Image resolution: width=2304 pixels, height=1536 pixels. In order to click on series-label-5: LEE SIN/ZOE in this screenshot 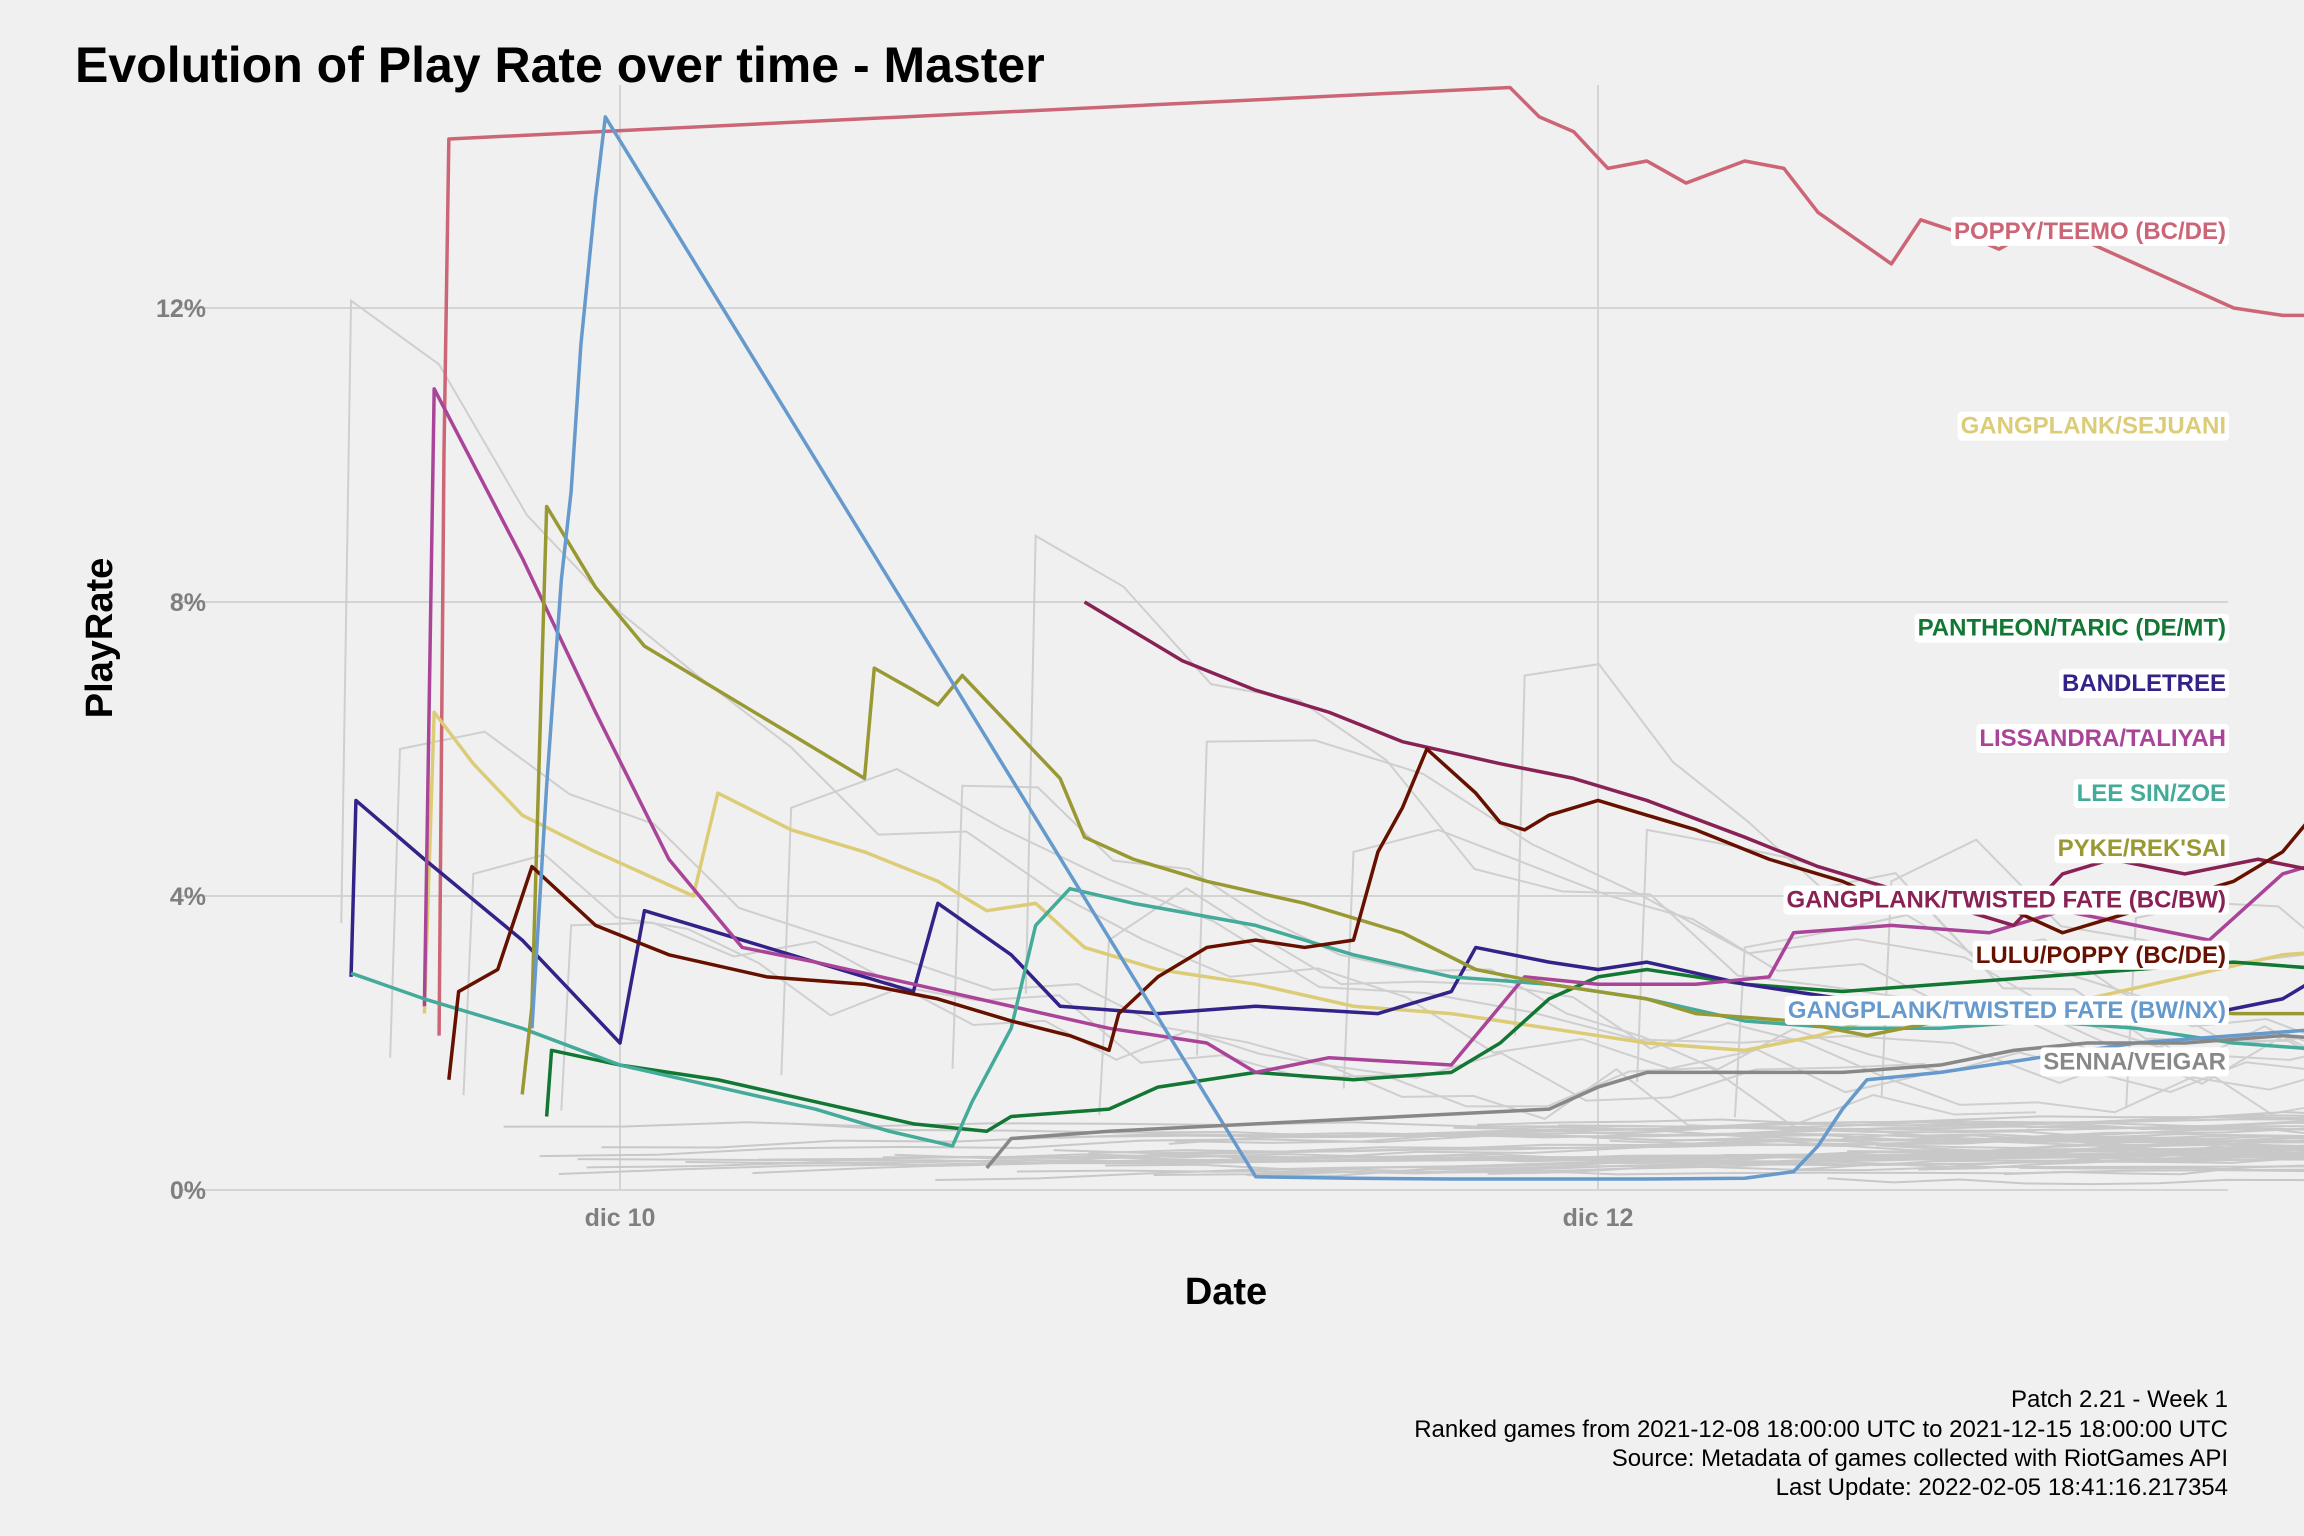, I will do `click(2151, 793)`.